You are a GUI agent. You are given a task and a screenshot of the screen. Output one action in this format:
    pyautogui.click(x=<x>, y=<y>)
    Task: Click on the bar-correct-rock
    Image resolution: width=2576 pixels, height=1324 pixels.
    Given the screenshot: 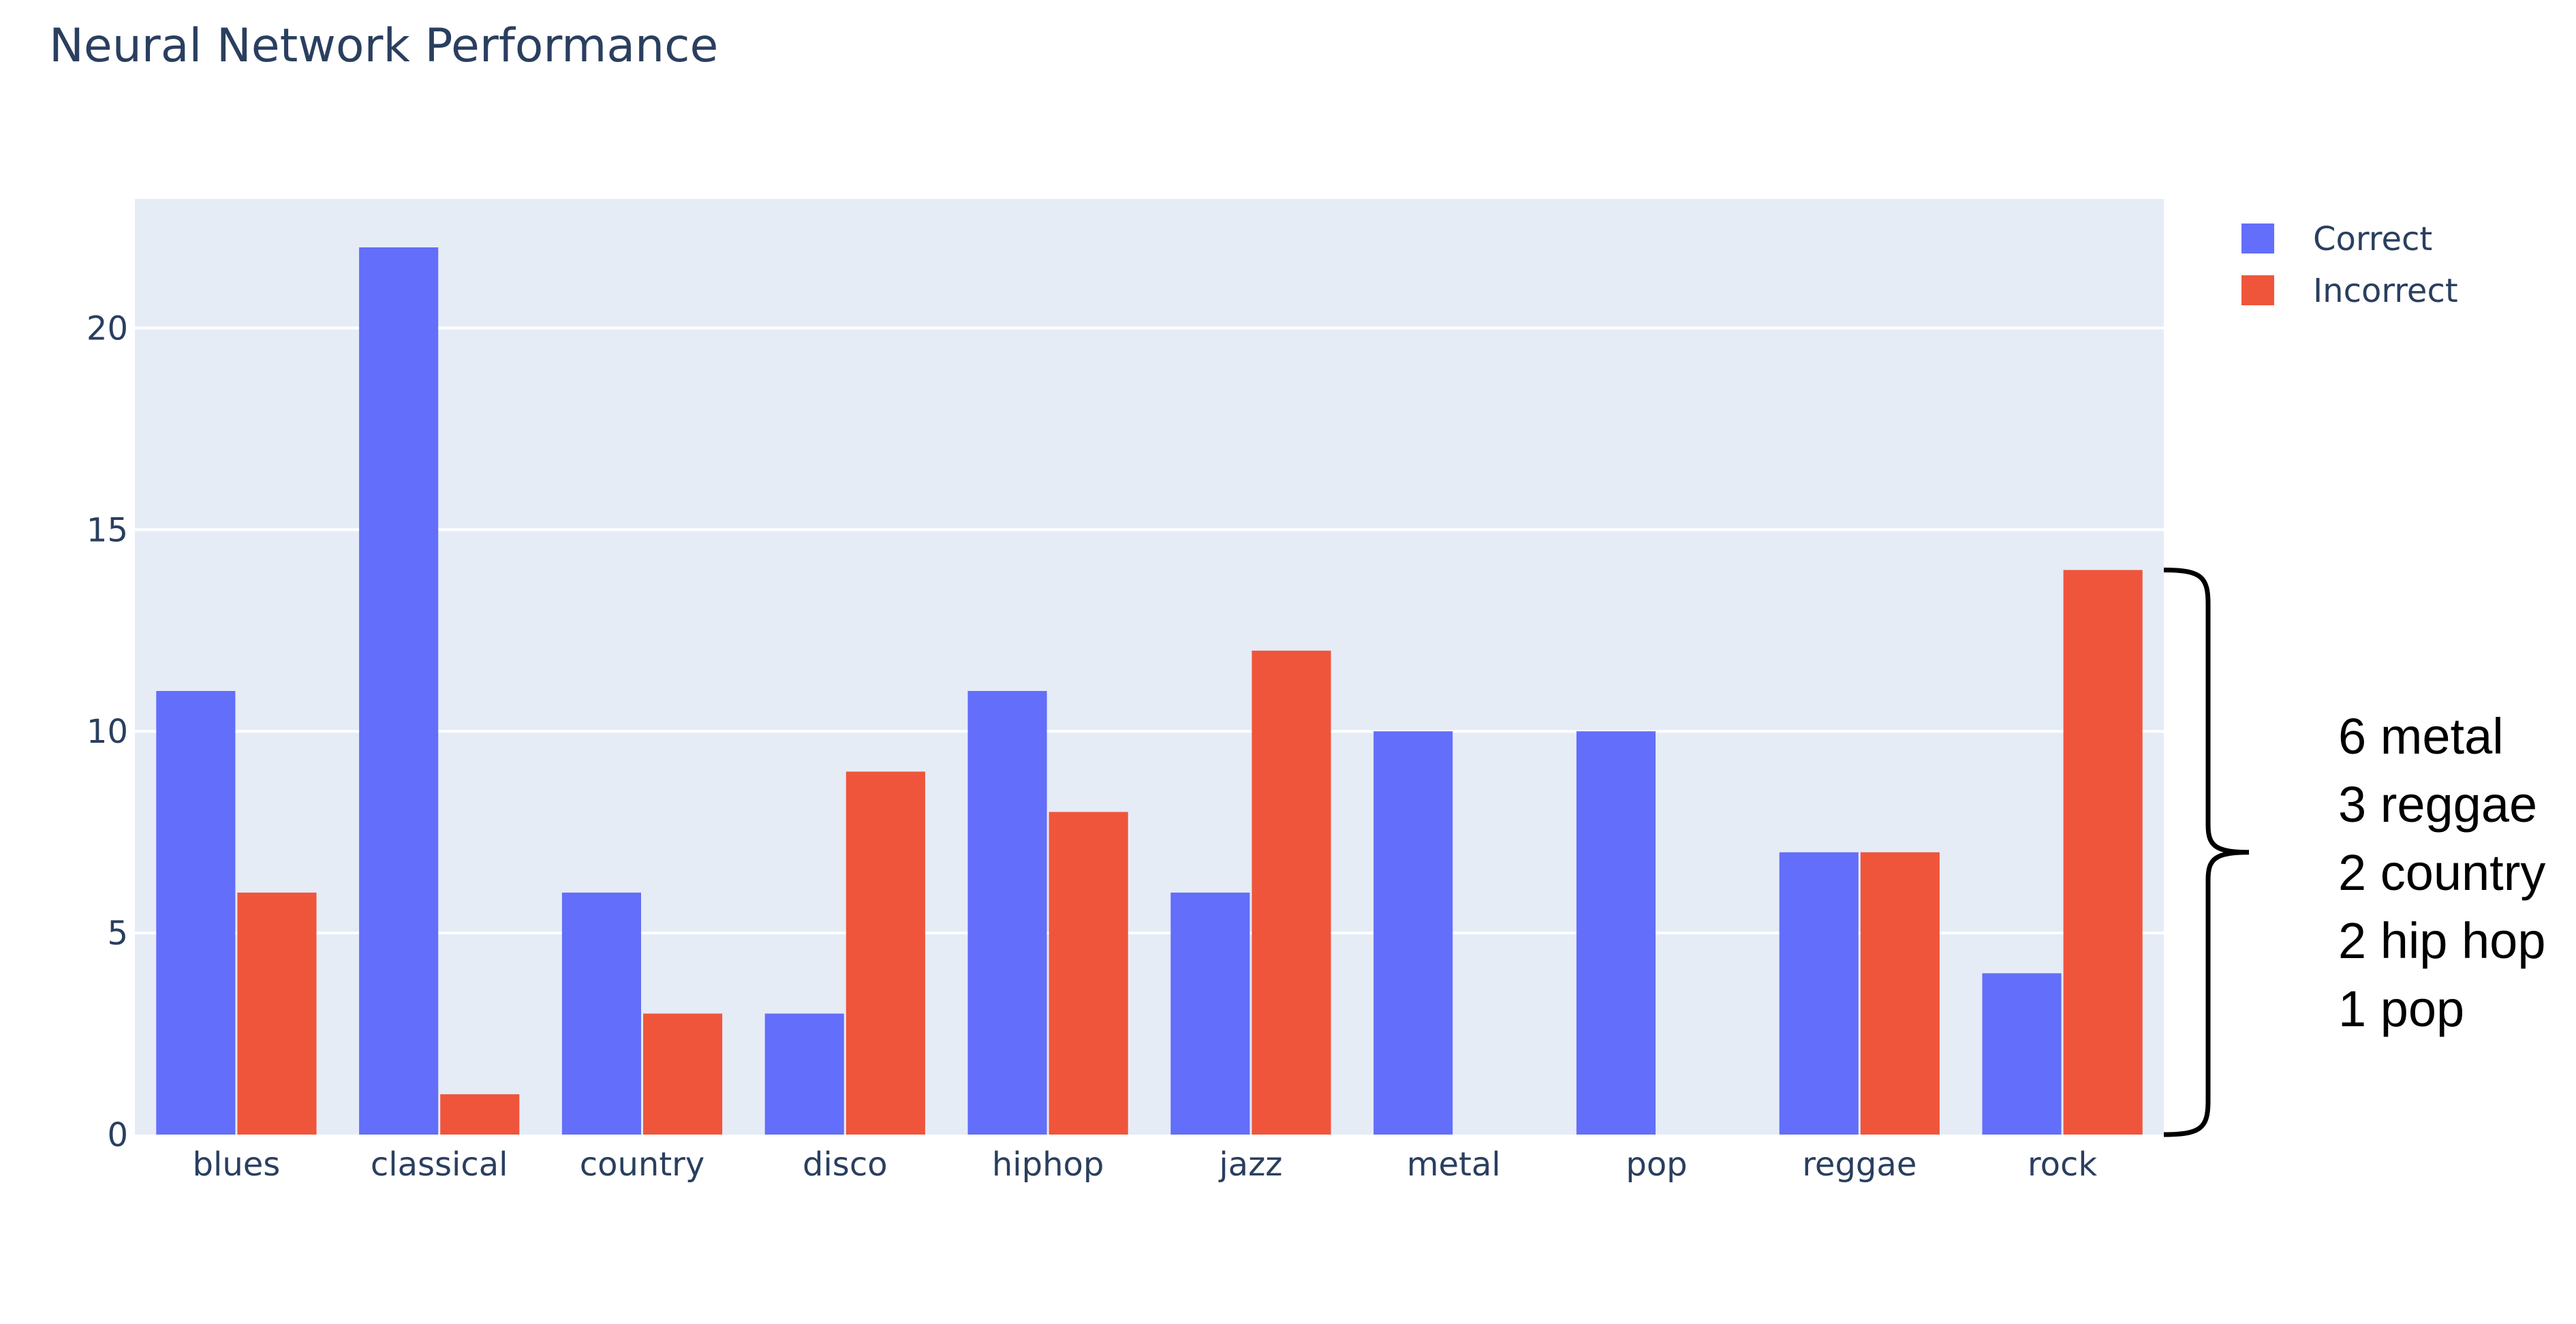 What is the action you would take?
    pyautogui.click(x=2022, y=1054)
    